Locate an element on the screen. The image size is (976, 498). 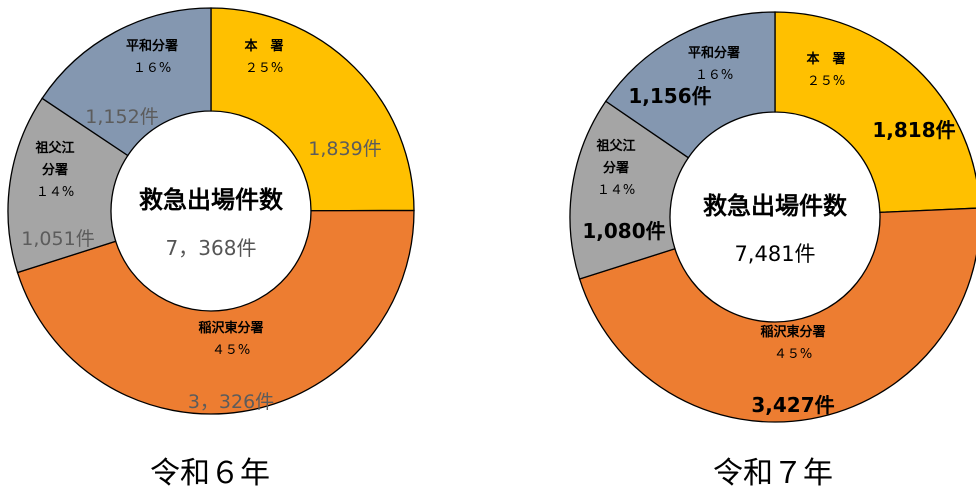
segment-count-inazawa: 3，326件 is located at coordinates (231, 402).